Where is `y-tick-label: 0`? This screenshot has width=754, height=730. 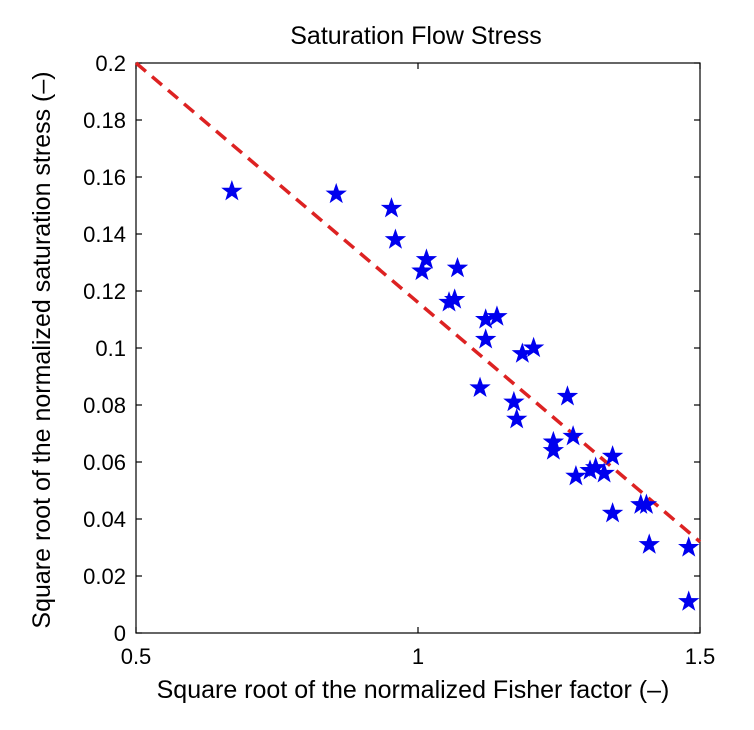 y-tick-label: 0 is located at coordinates (120, 633).